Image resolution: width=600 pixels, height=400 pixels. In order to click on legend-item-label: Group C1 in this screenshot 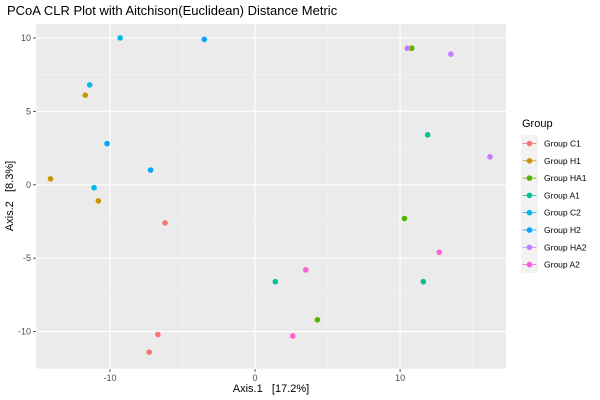, I will do `click(562, 144)`.